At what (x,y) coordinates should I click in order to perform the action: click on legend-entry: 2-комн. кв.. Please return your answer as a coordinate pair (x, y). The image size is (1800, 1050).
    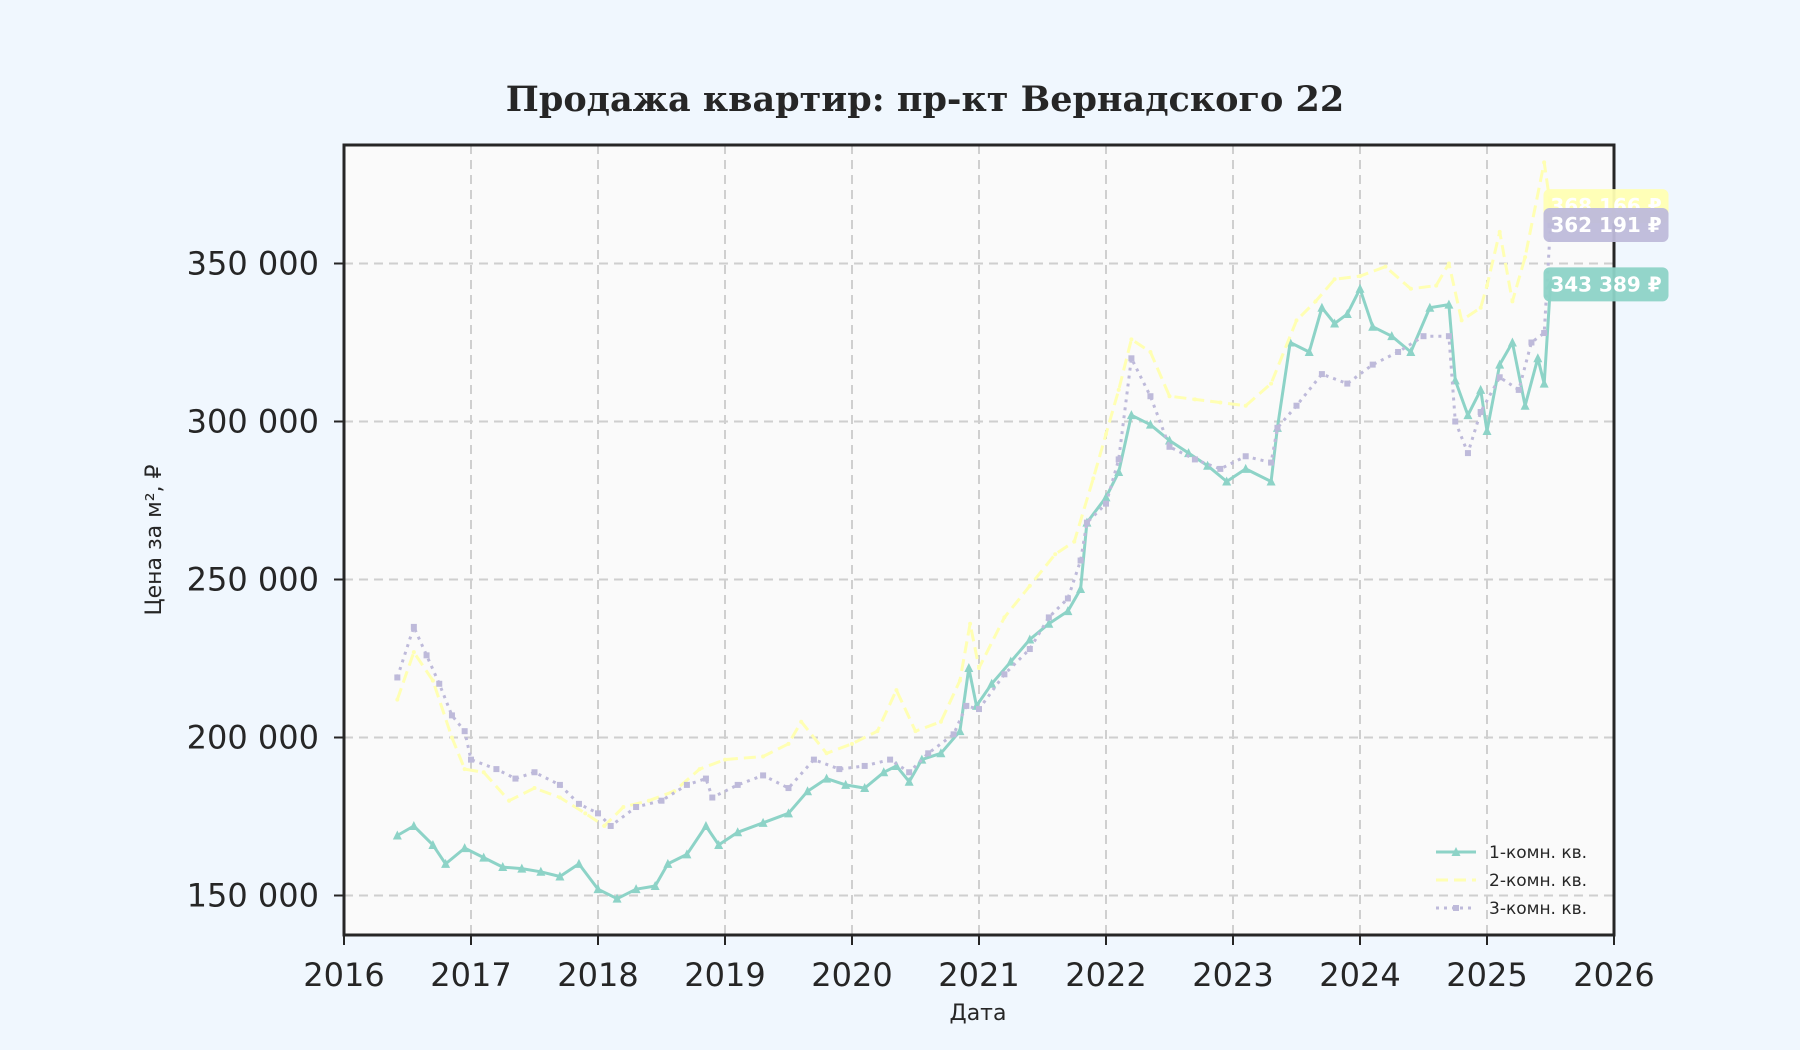
    Looking at the image, I should click on (1511, 881).